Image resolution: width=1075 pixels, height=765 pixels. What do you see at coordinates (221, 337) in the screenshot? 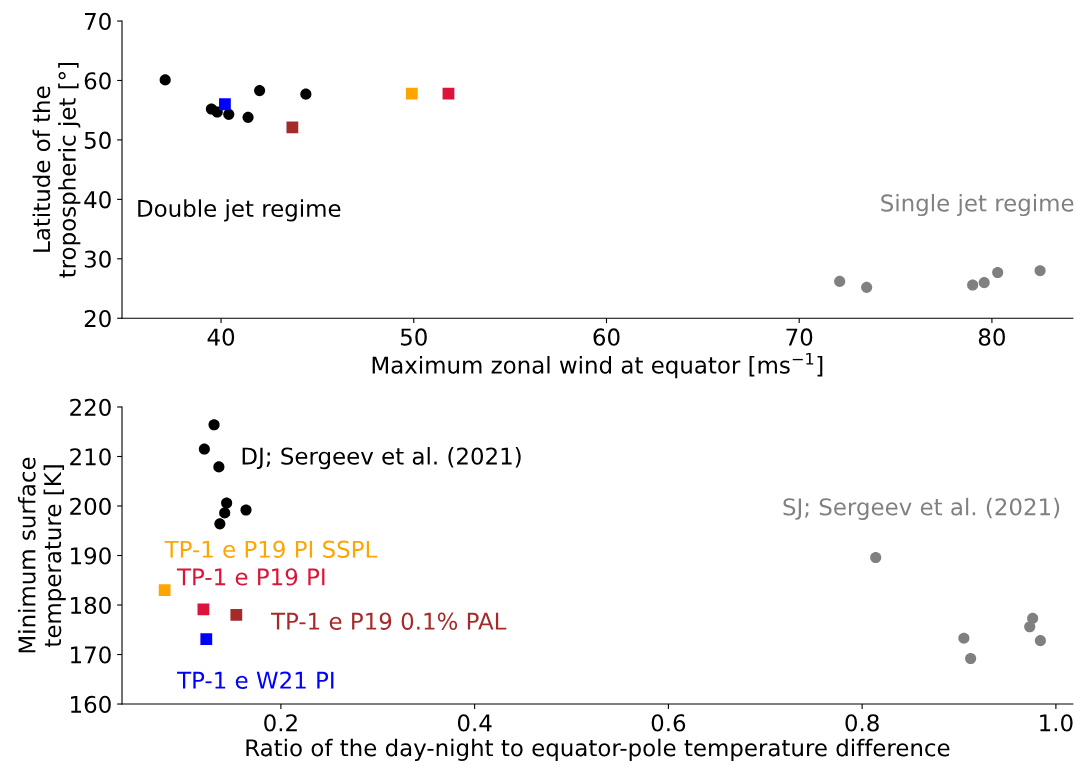
I see `x-tick-label: 40` at bounding box center [221, 337].